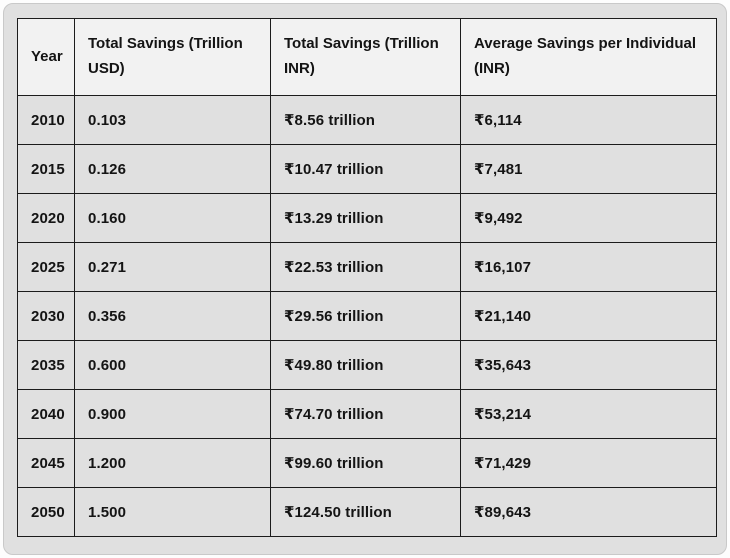 This screenshot has height=558, width=730. I want to click on total-inr-cell: ₹49.80 trillion, so click(365, 365).